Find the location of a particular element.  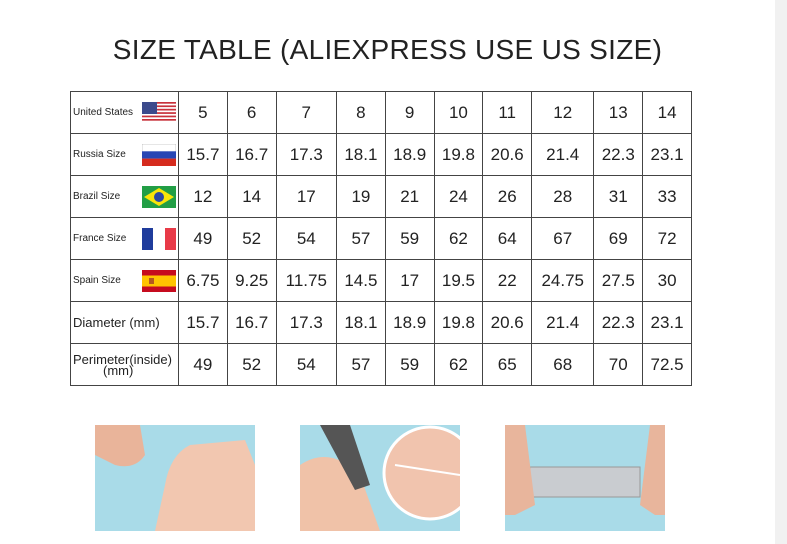

size-cell: 27.5 is located at coordinates (618, 280).